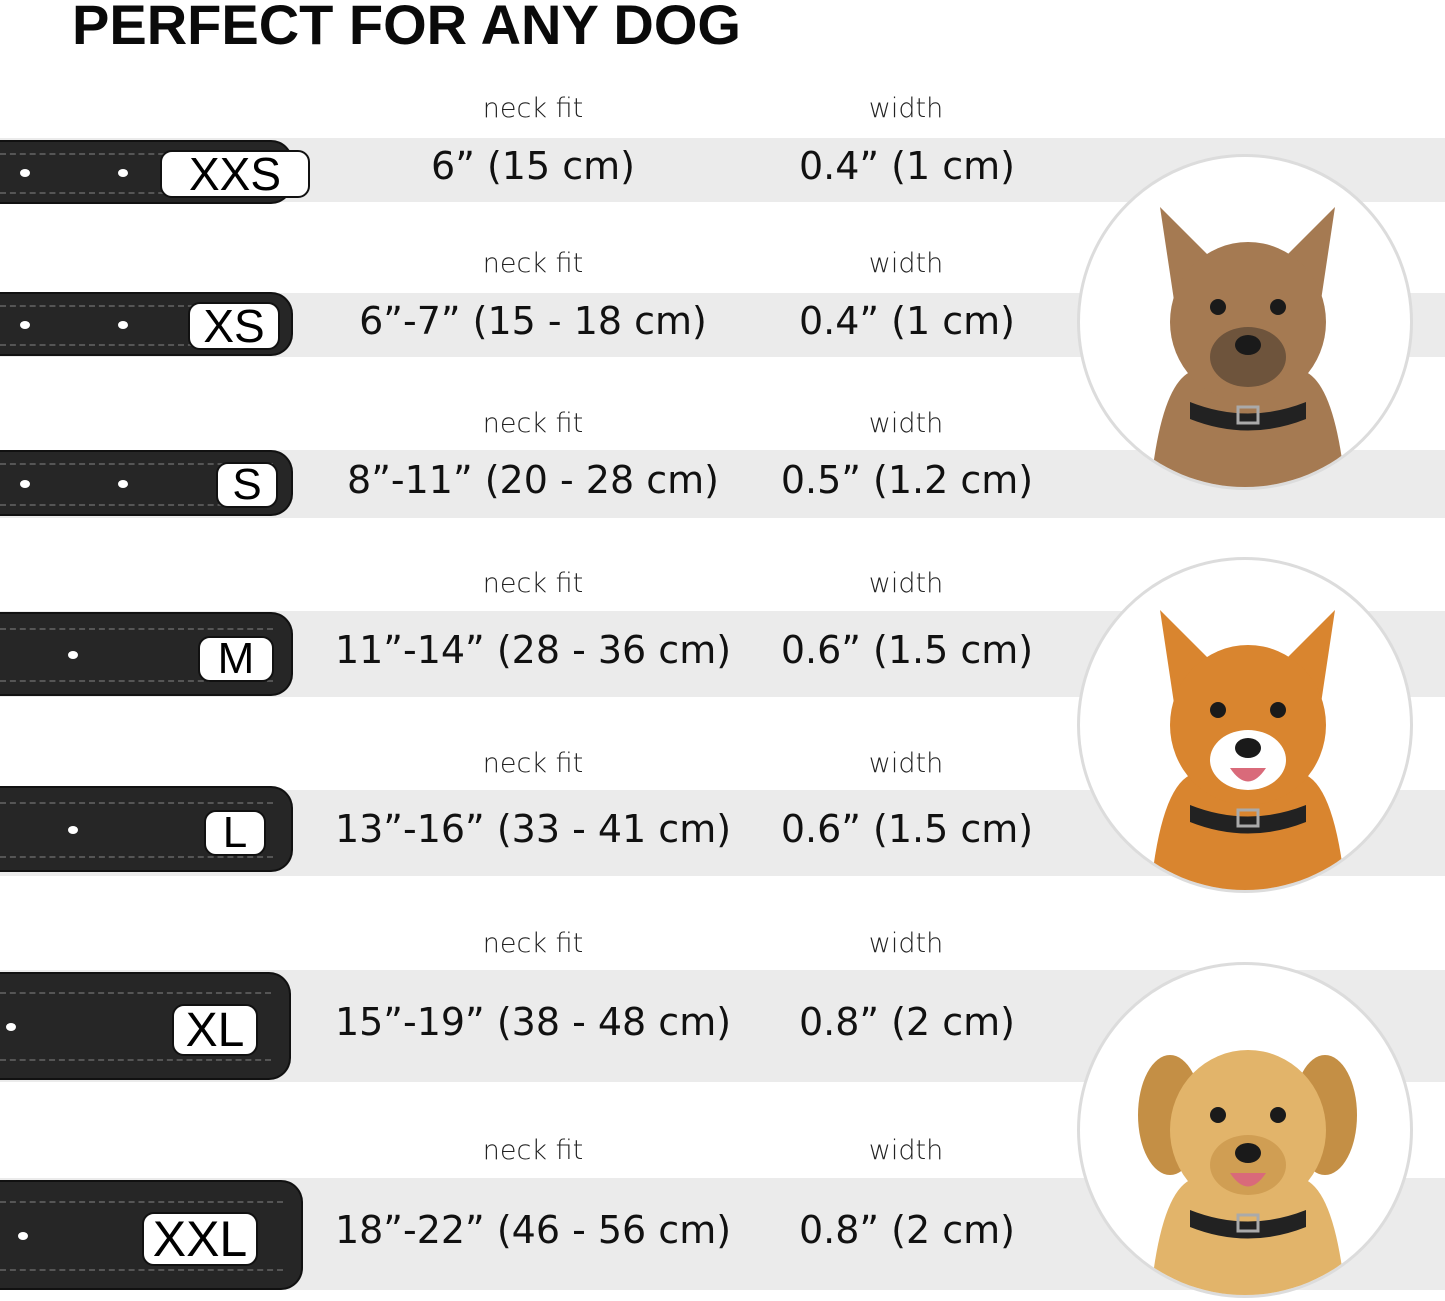 Image resolution: width=1445 pixels, height=1301 pixels. Describe the element at coordinates (533, 1022) in the screenshot. I see `neck-fit-value: 15”-19” (38 - 48 cm)` at that location.